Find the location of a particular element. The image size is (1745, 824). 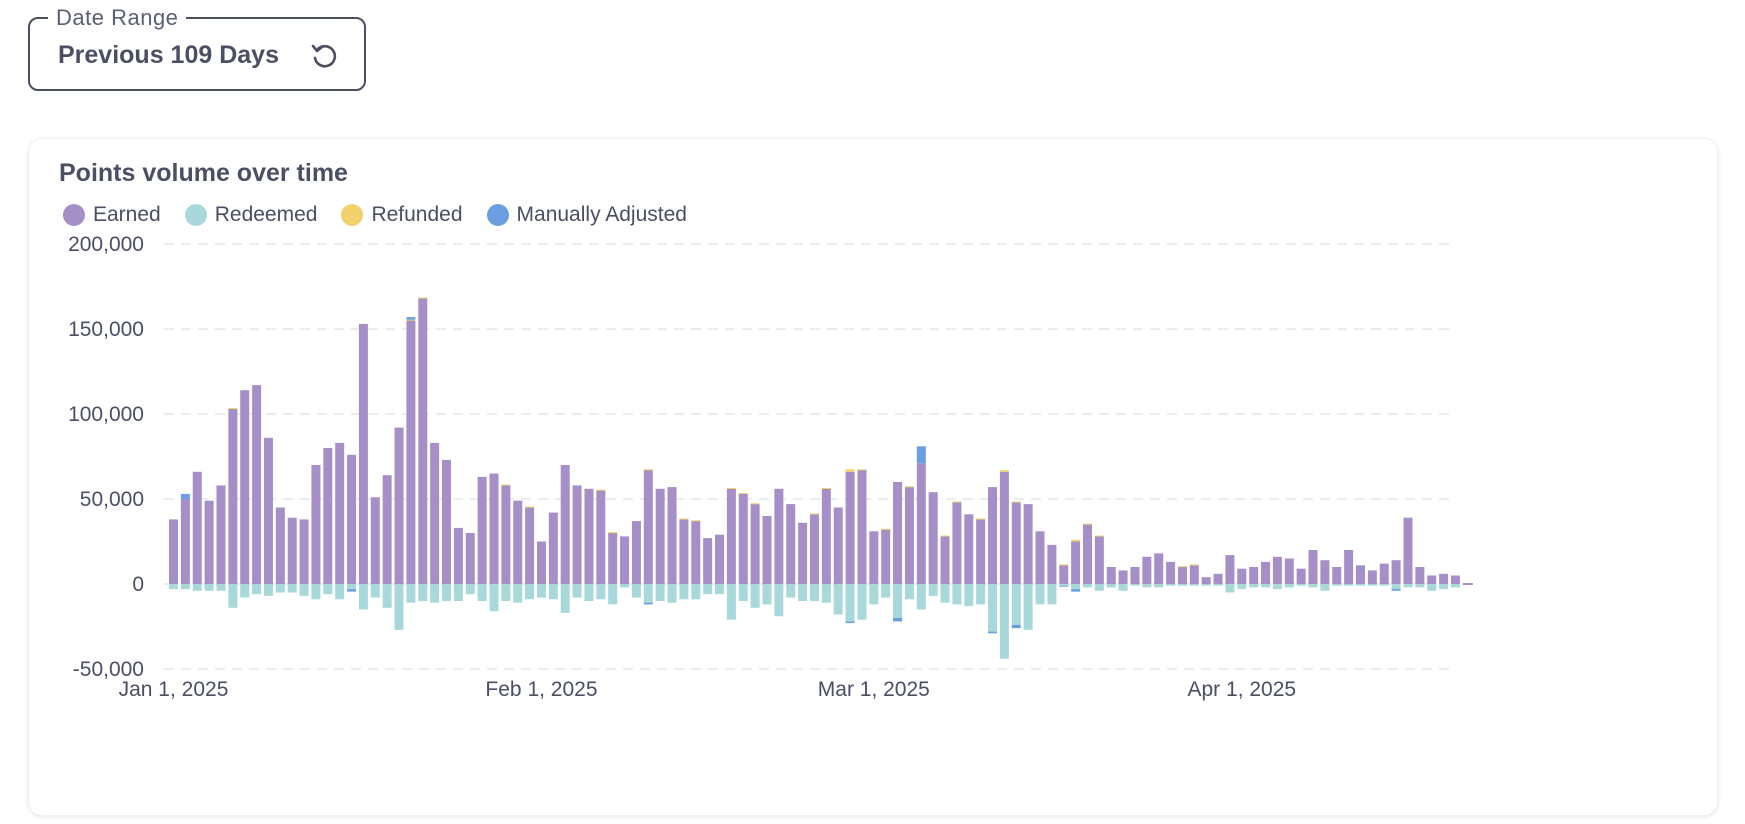

y-tick-label: 200,000 is located at coordinates (106, 244).